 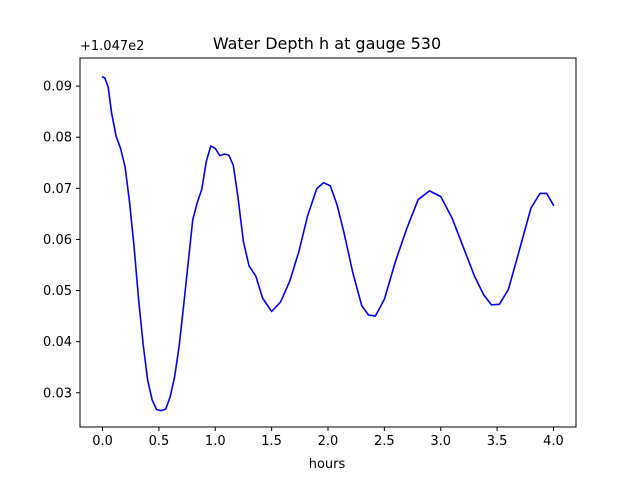 I want to click on x-tick-label: 3.0, so click(x=440, y=441).